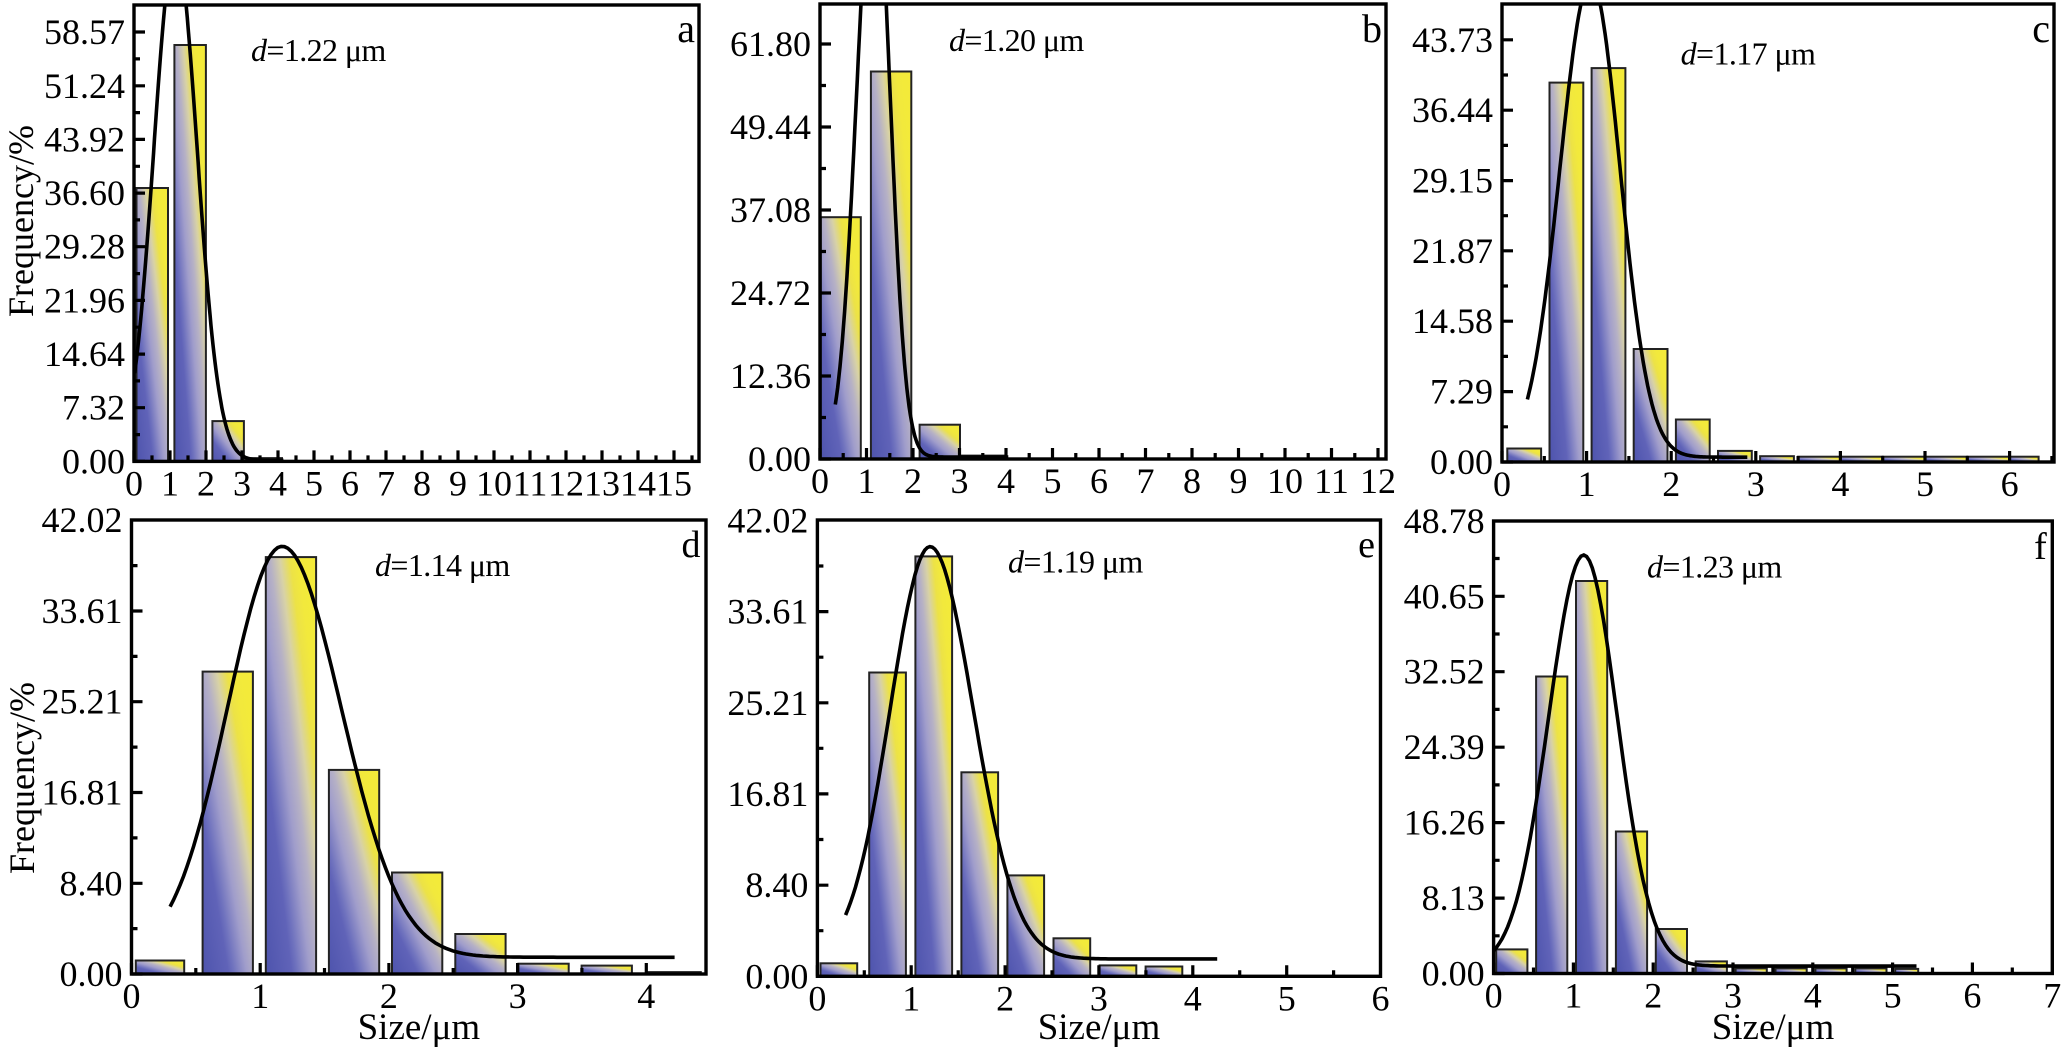  Describe the element at coordinates (84, 354) in the screenshot. I see `svg-text: 14.64` at that location.